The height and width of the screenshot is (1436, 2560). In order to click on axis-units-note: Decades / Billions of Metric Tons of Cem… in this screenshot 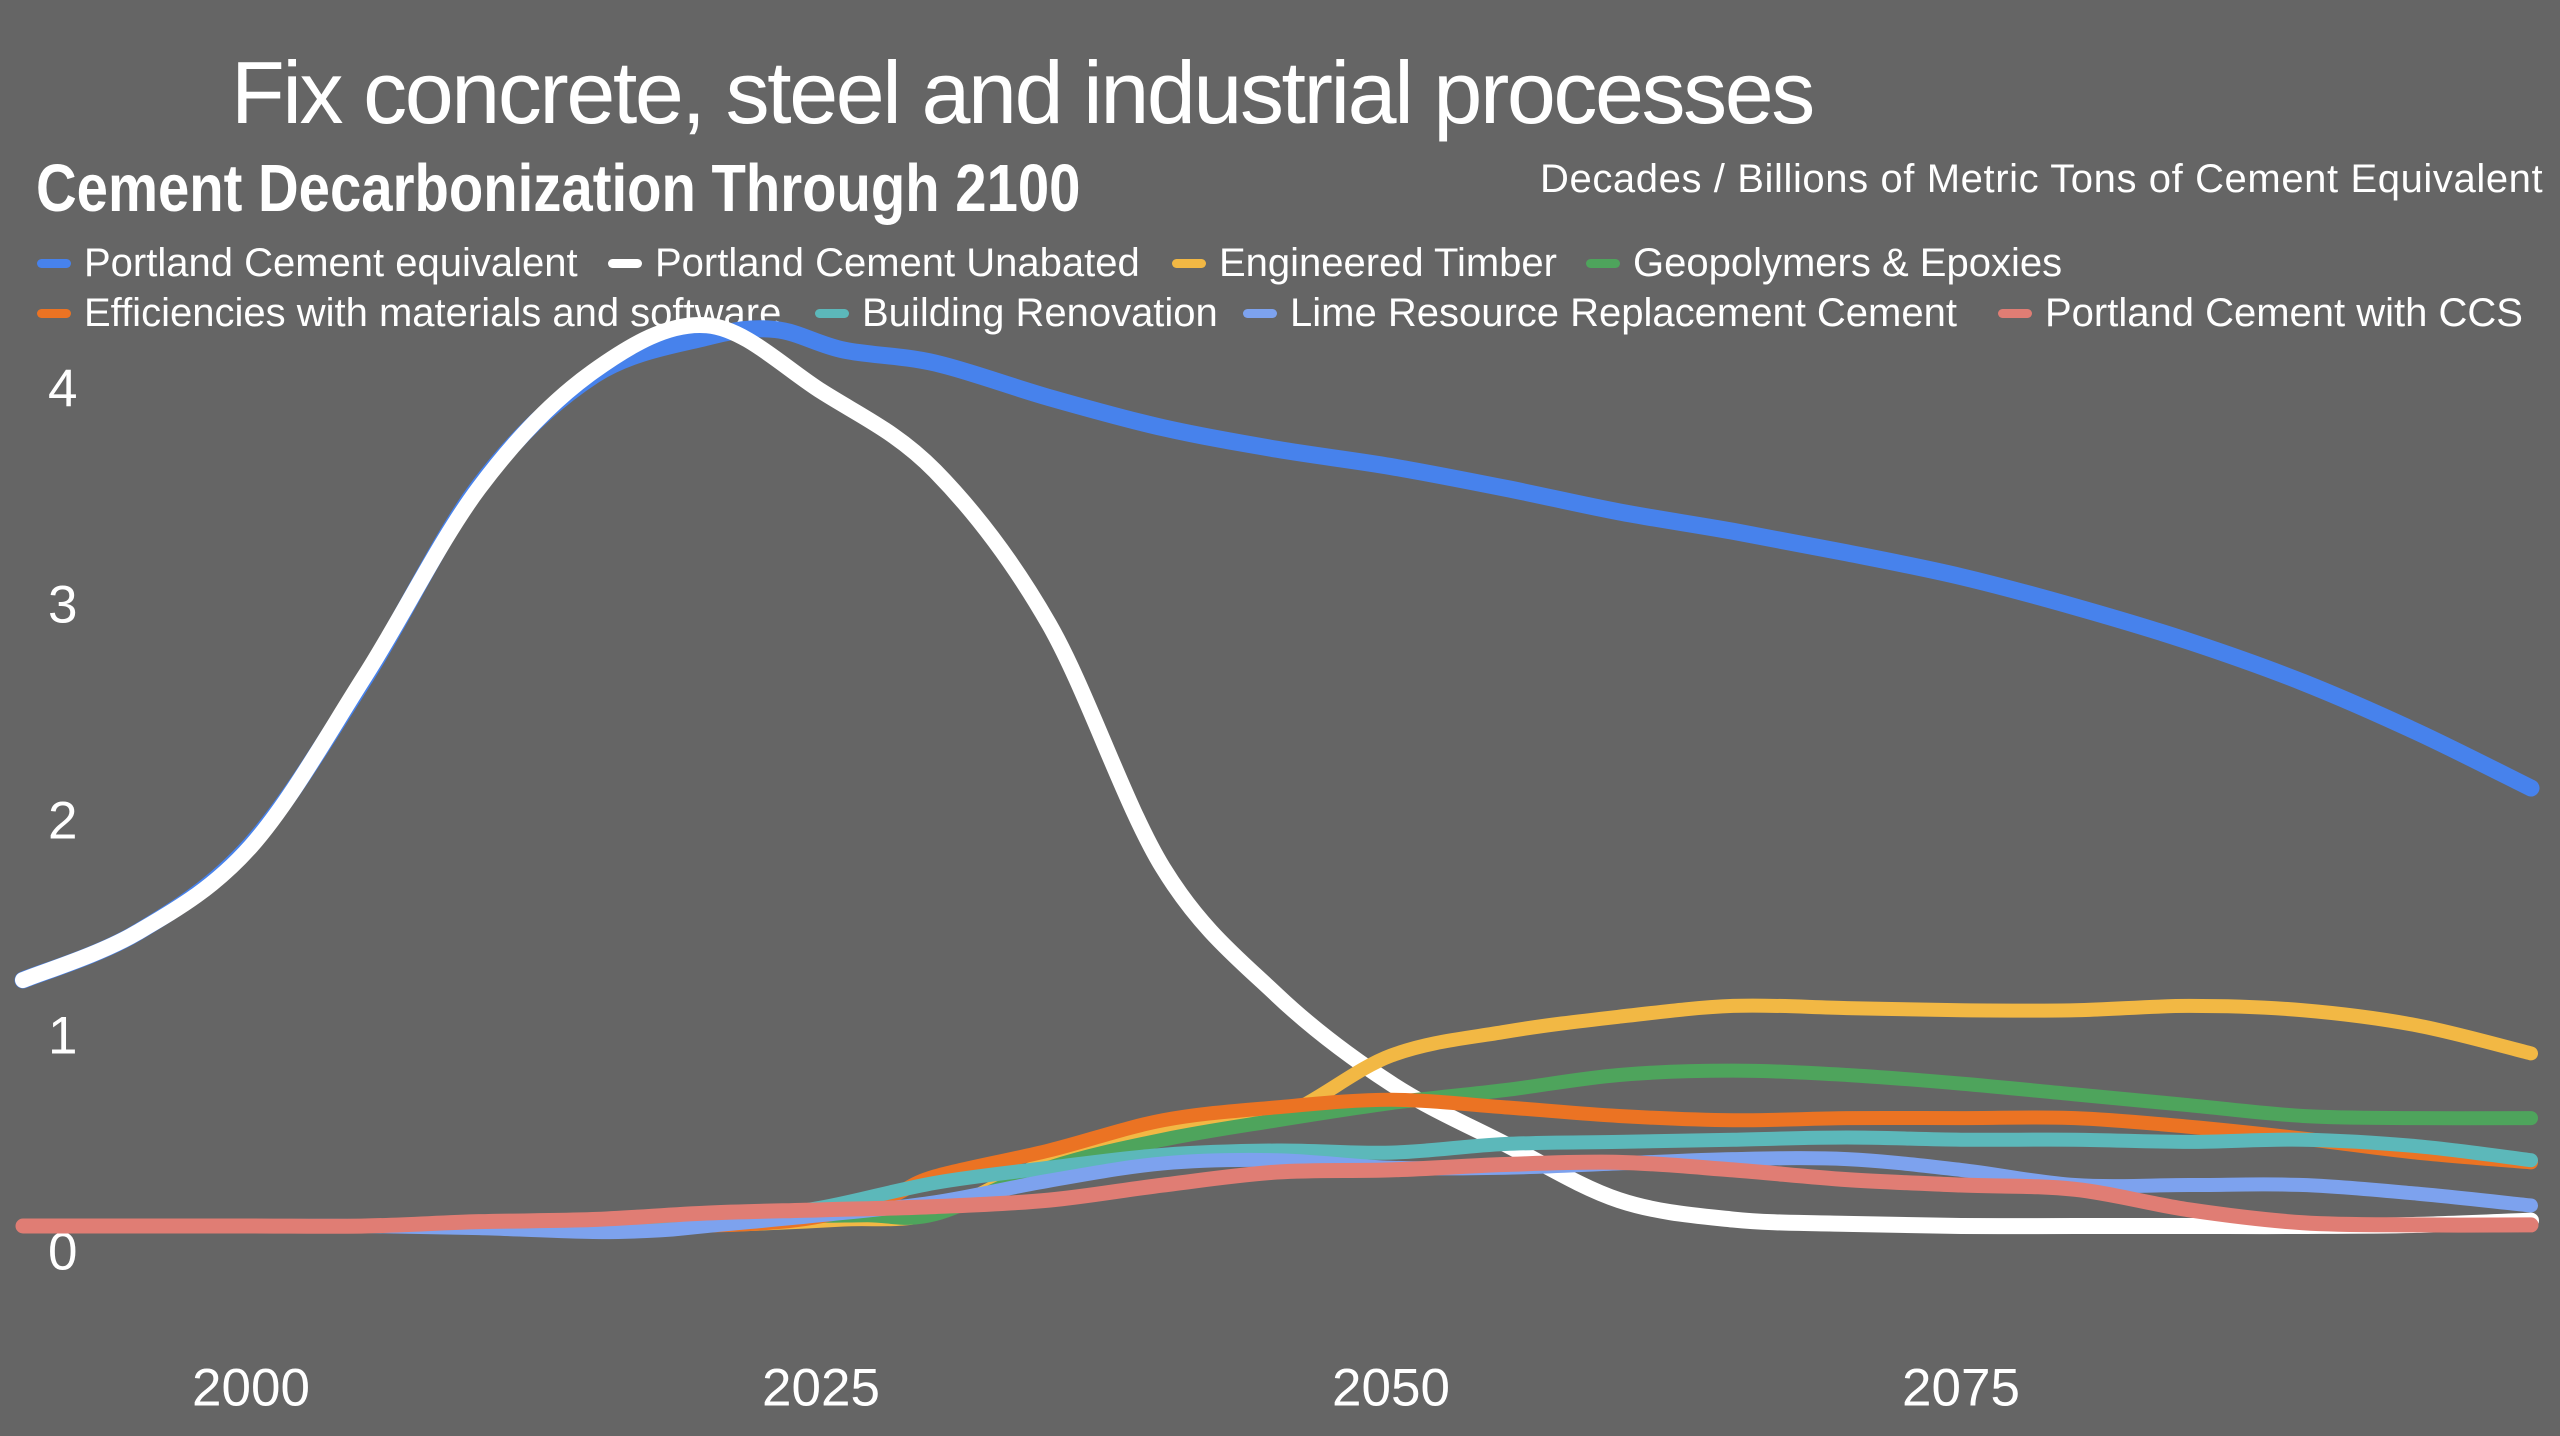, I will do `click(2042, 179)`.